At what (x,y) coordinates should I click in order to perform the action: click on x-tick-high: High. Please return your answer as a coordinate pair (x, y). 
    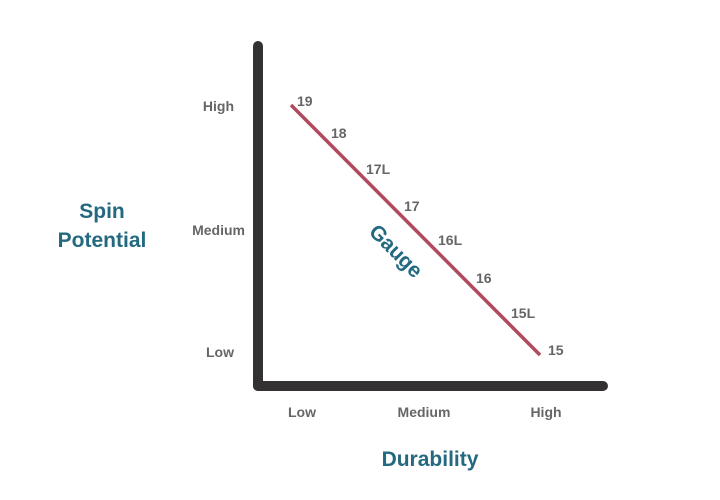
    Looking at the image, I should click on (545, 412).